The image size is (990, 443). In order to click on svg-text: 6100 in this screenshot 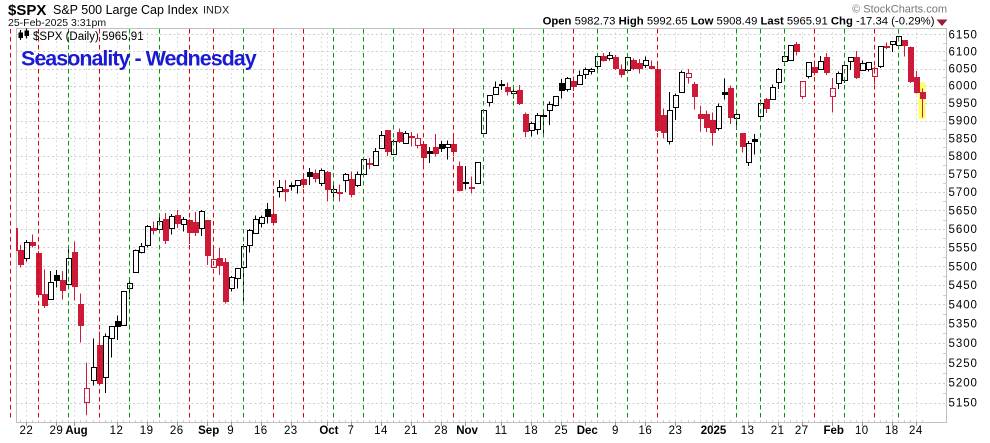, I will do `click(963, 52)`.